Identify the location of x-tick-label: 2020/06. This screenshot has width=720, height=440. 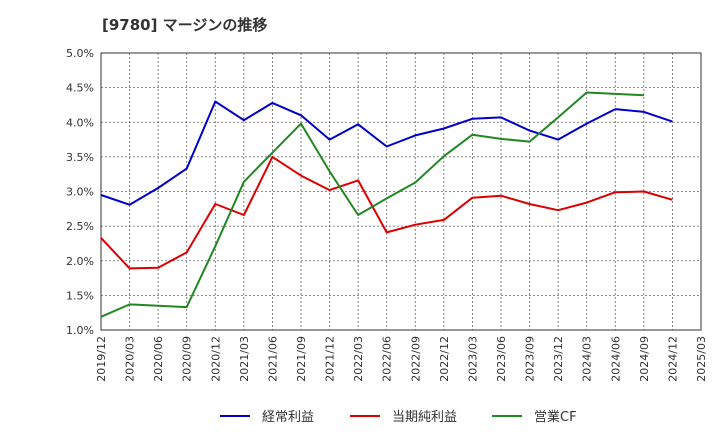
(158, 359).